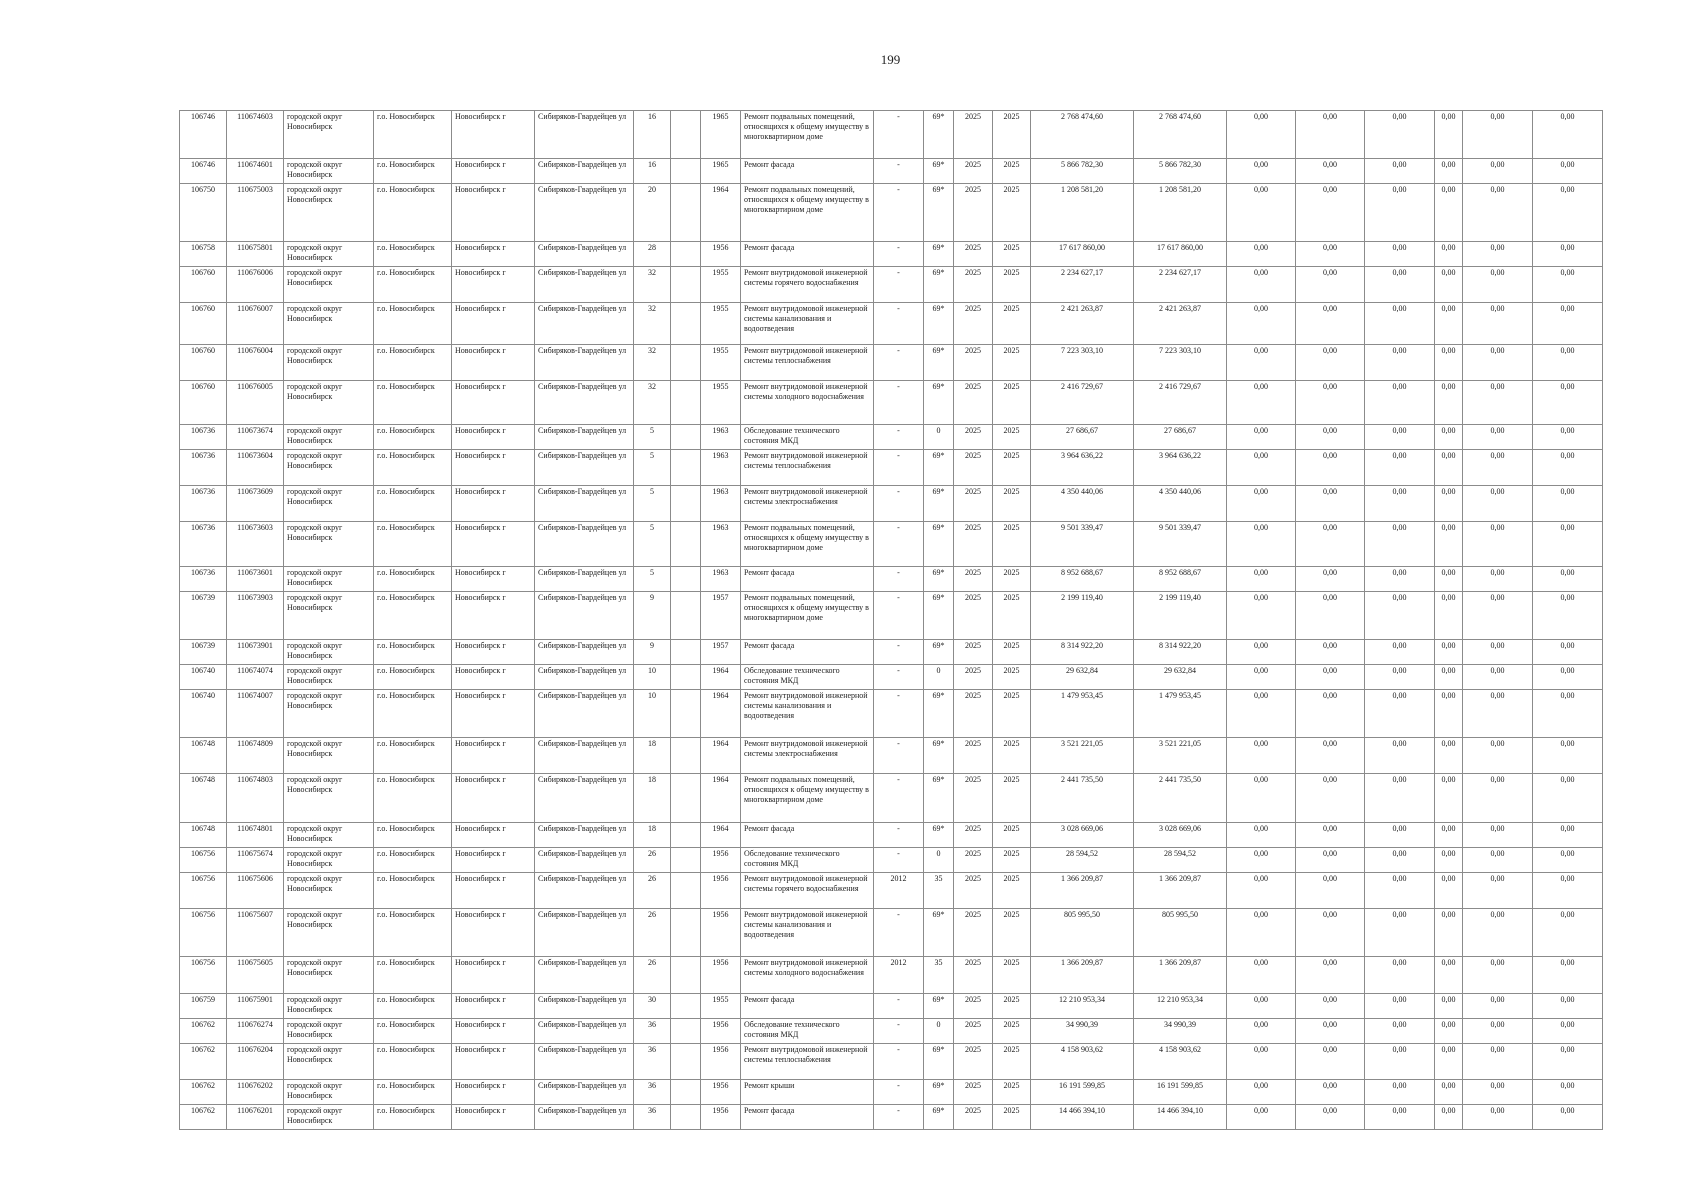 The width and height of the screenshot is (1697, 1200). What do you see at coordinates (203, 835) in the screenshot?
I see `table-cell: 106748` at bounding box center [203, 835].